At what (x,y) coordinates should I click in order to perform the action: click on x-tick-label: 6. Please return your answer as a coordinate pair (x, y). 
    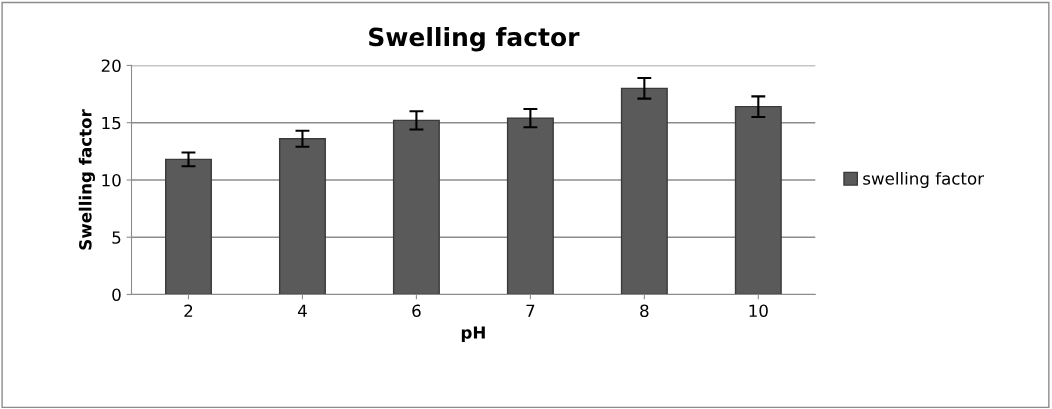
    Looking at the image, I should click on (416, 311).